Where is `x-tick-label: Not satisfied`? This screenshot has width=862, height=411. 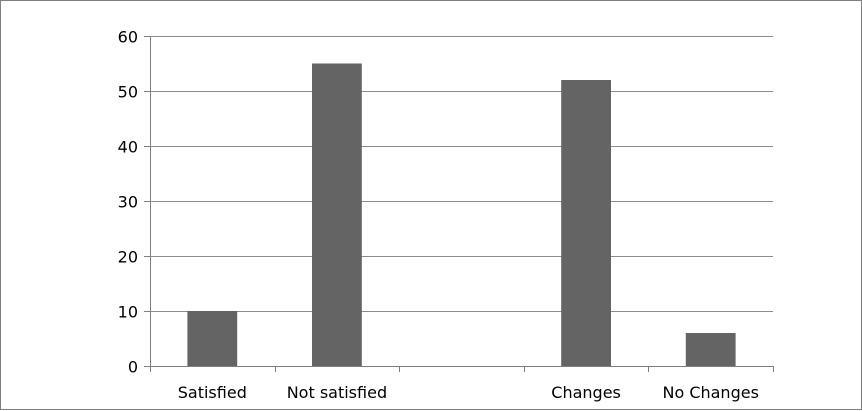 x-tick-label: Not satisfied is located at coordinates (337, 392).